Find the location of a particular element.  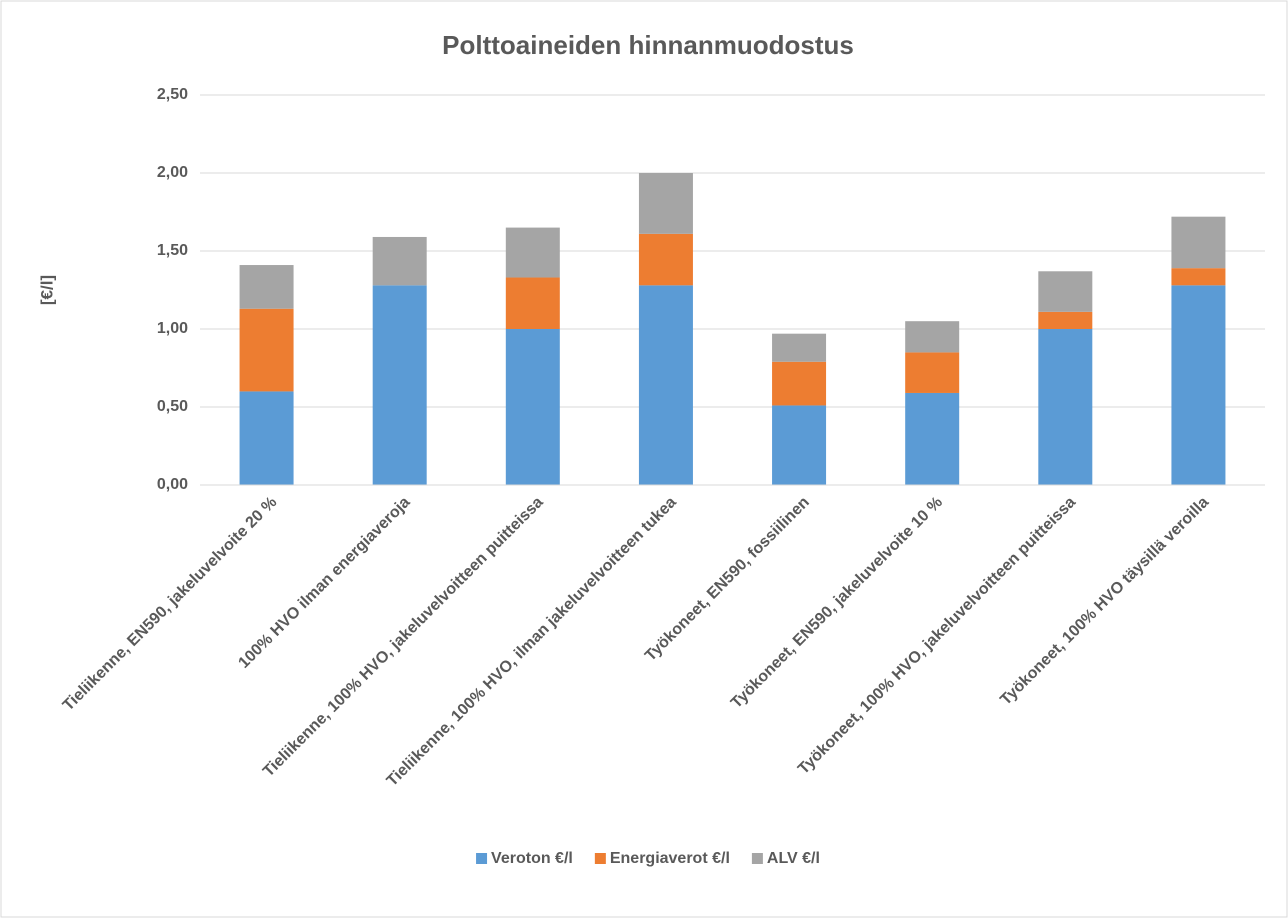

y-tick-label: 0,00 is located at coordinates (172, 484).